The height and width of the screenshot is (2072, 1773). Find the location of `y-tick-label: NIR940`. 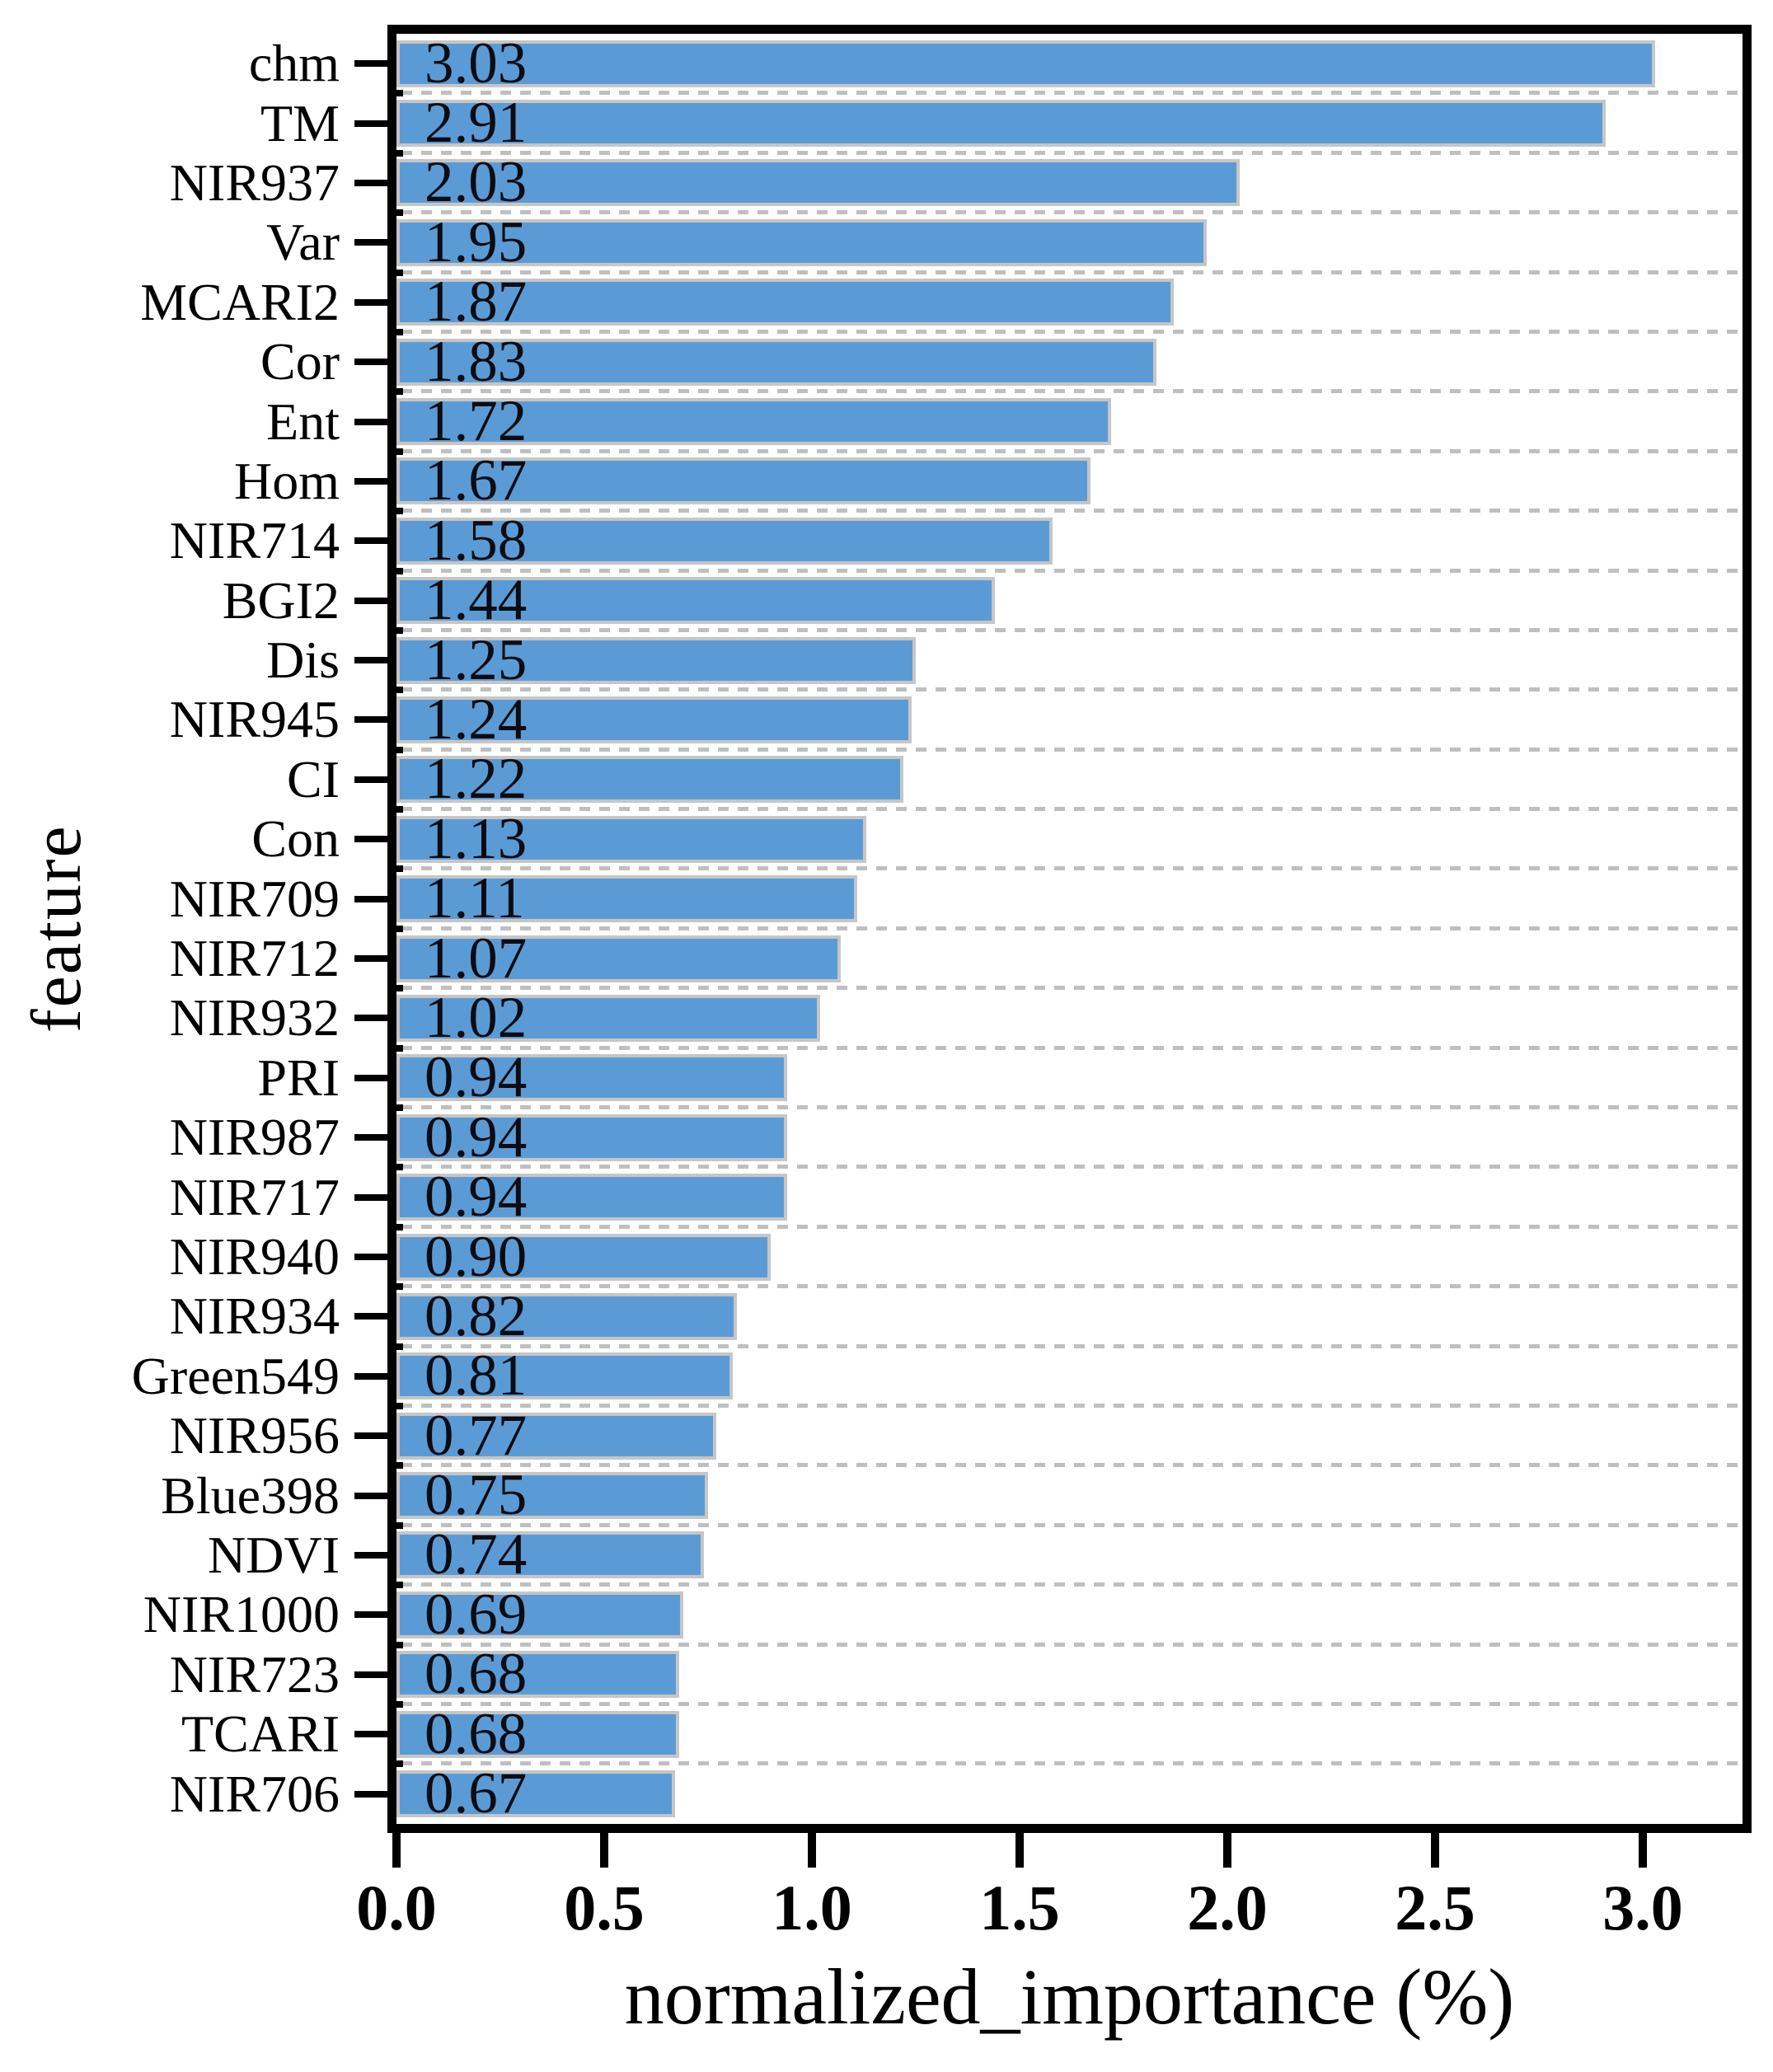

y-tick-label: NIR940 is located at coordinates (254, 1256).